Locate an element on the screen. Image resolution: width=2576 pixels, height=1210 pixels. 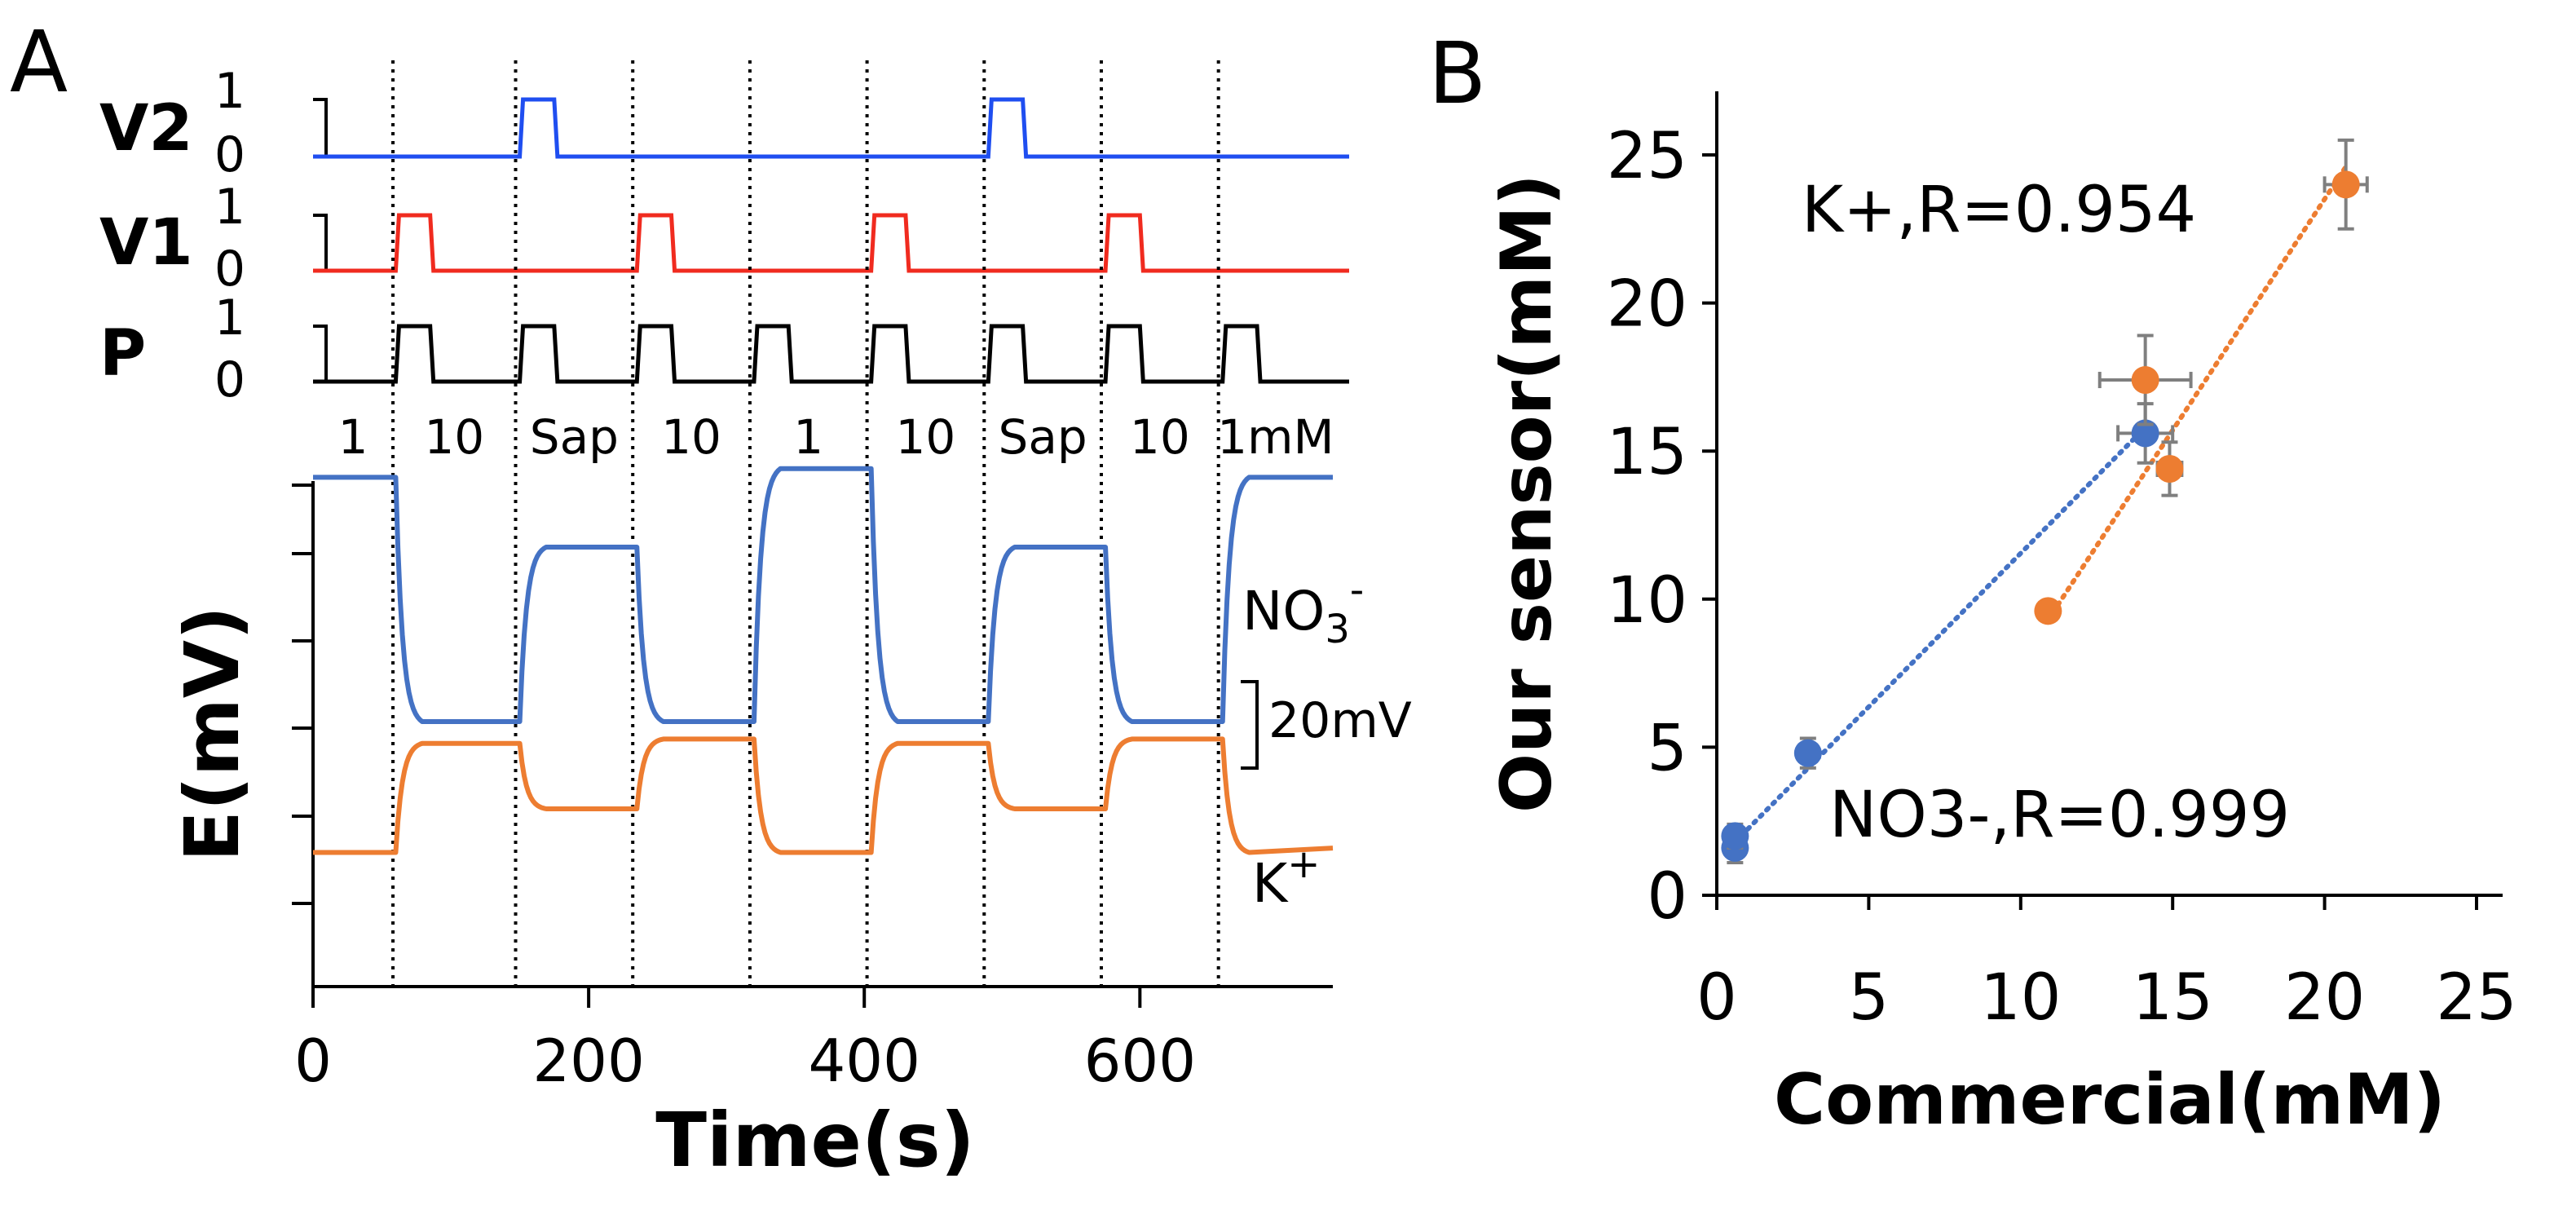
no3-series-label: NO3- is located at coordinates (1303, 609).